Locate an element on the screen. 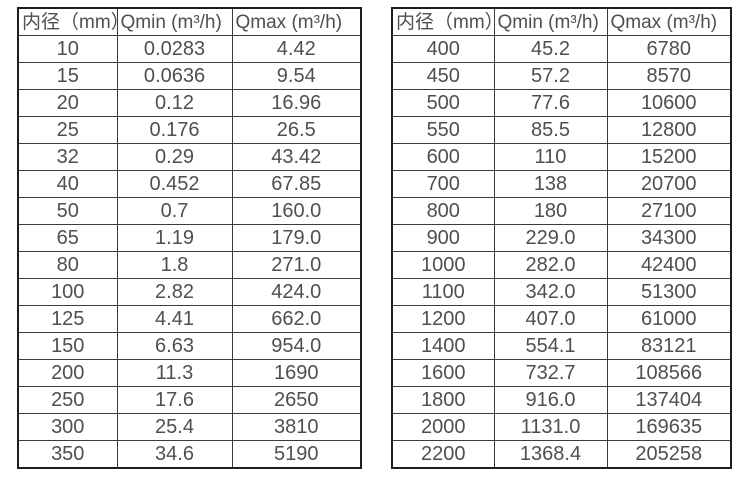  table-cell: 137404 is located at coordinates (669, 400).